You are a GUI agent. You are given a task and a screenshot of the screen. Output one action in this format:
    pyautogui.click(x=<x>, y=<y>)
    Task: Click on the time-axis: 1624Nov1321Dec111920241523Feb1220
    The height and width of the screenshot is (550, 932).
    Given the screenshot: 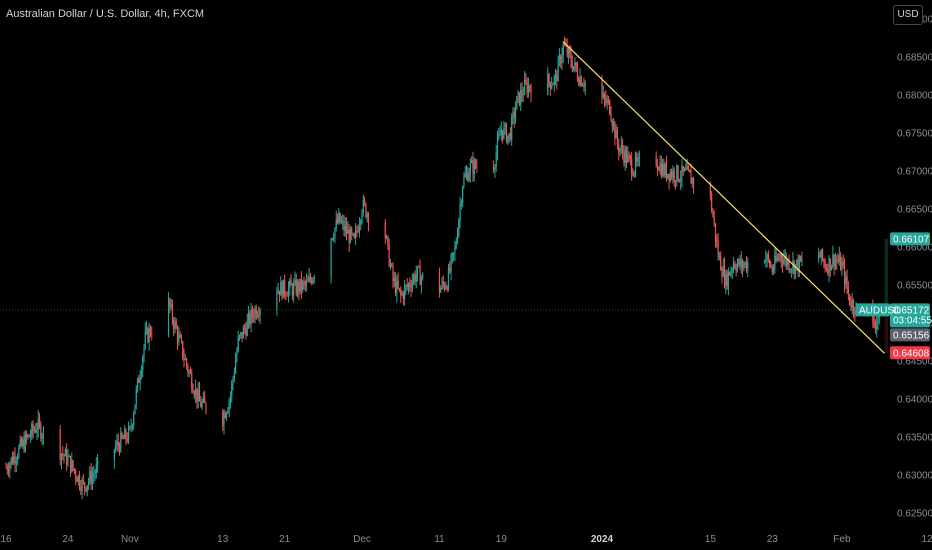 What is the action you would take?
    pyautogui.click(x=466, y=539)
    